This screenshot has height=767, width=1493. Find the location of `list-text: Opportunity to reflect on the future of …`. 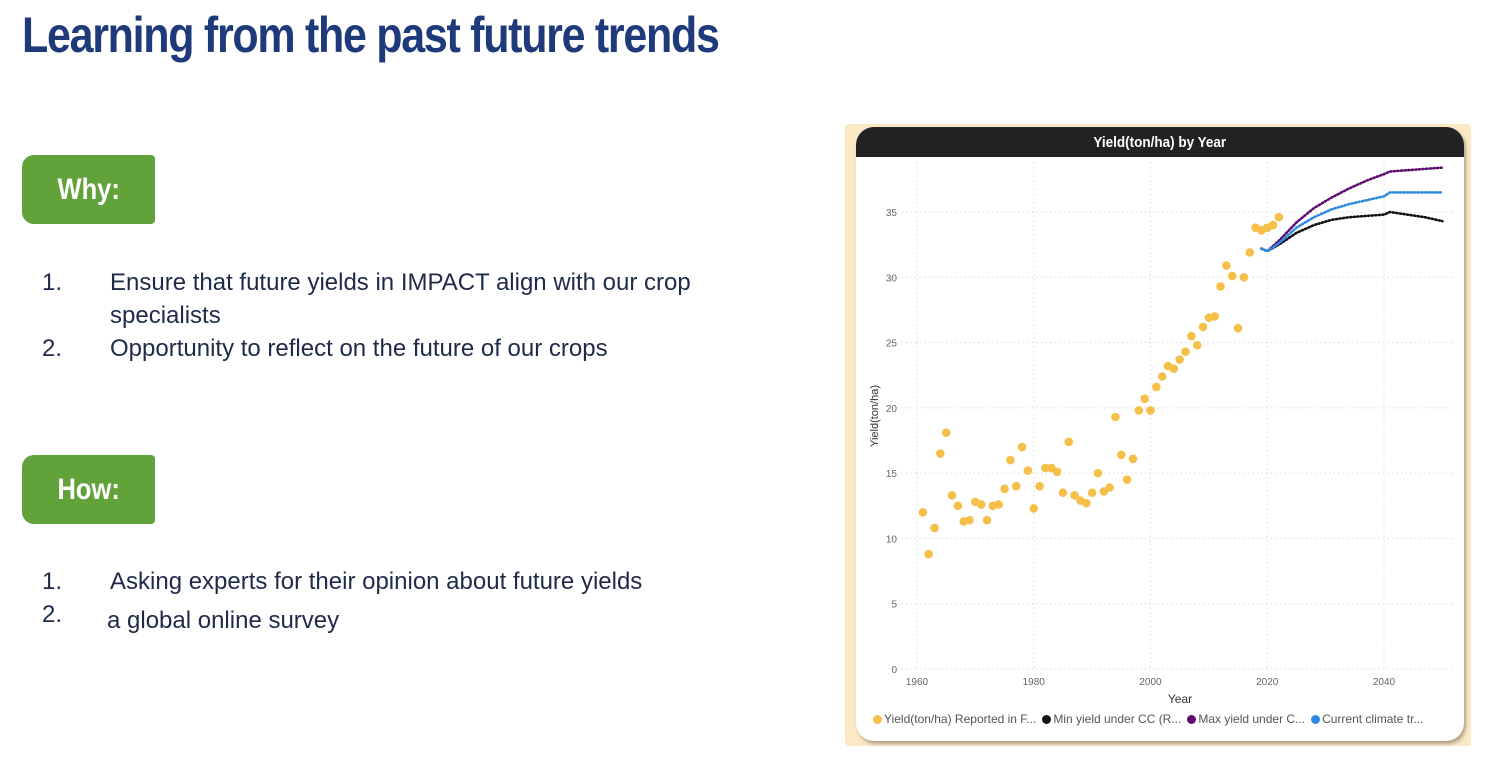

list-text: Opportunity to reflect on the future of … is located at coordinates (359, 348).